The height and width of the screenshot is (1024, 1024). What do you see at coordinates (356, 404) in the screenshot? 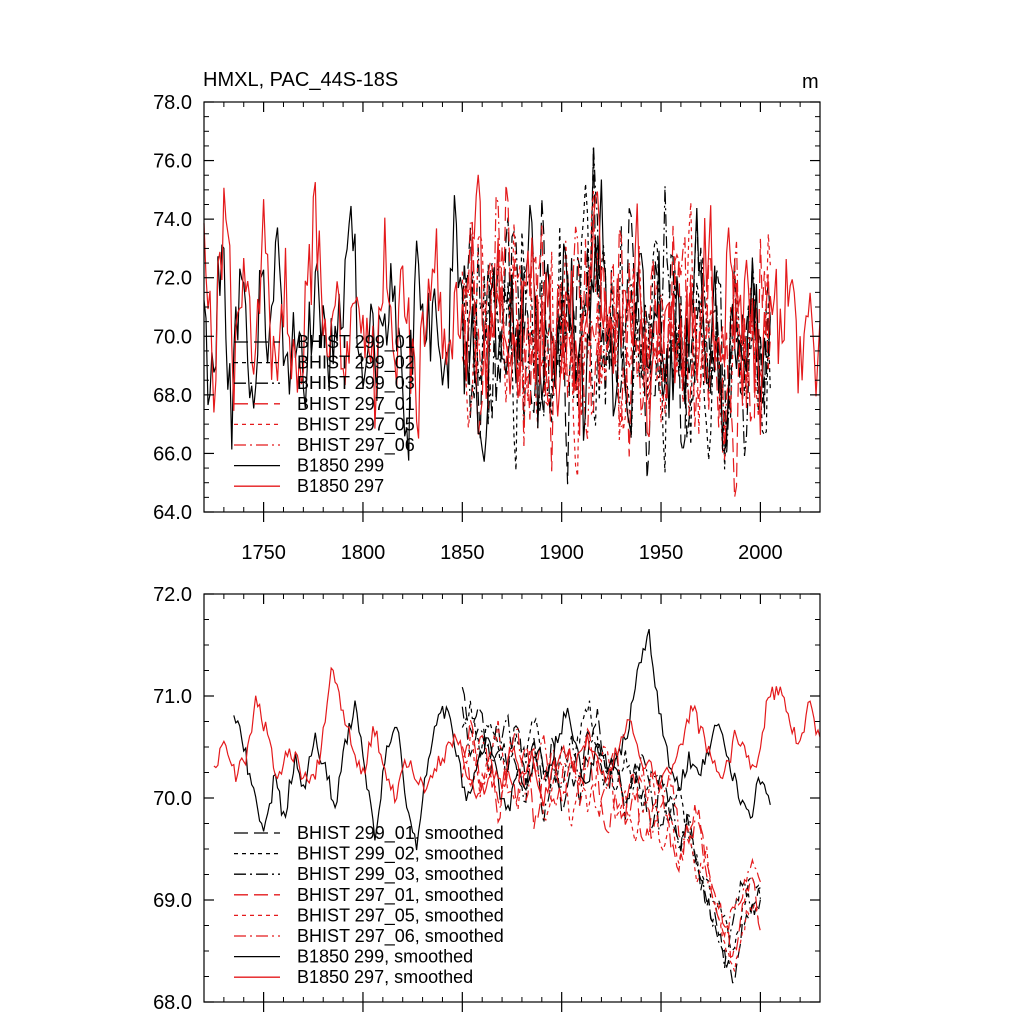
I see `legend-label: BHIST 297_01` at bounding box center [356, 404].